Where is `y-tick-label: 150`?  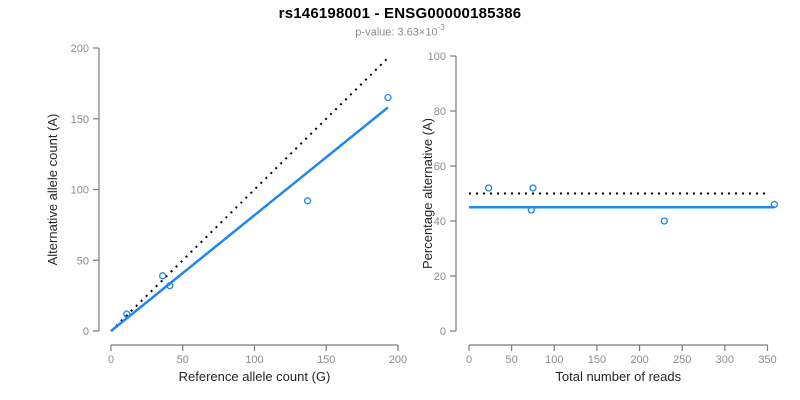
y-tick-label: 150 is located at coordinates (80, 120).